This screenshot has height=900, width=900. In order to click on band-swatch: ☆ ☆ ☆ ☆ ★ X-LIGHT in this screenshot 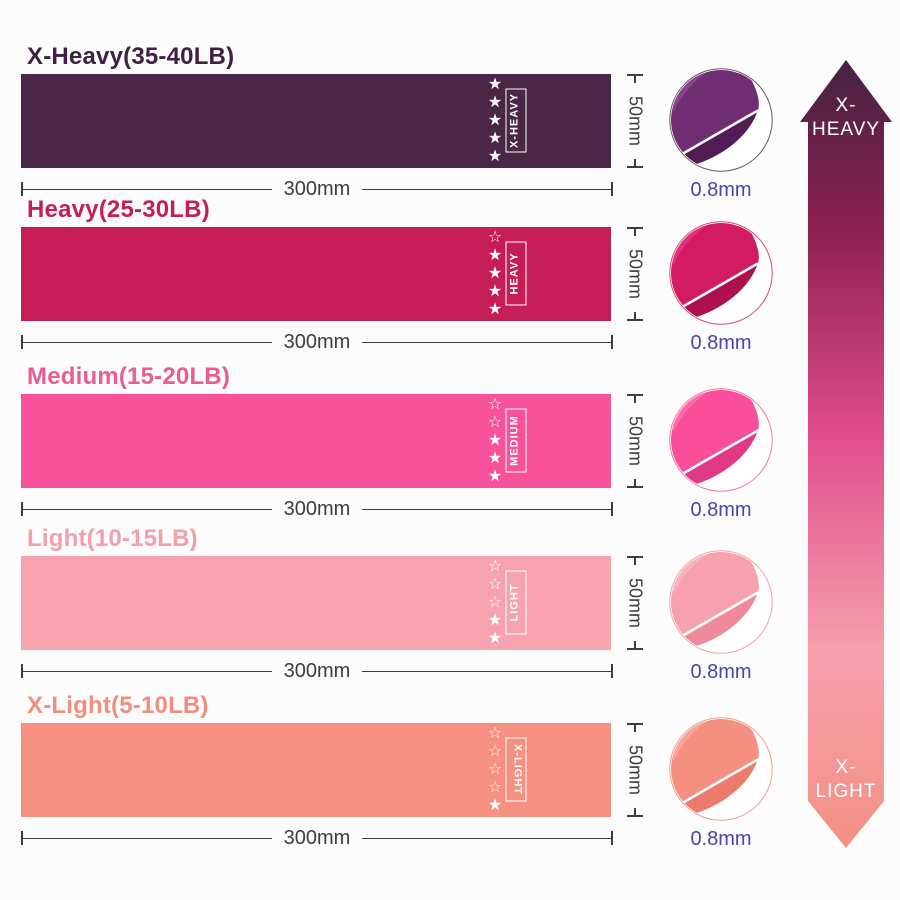, I will do `click(316, 770)`.